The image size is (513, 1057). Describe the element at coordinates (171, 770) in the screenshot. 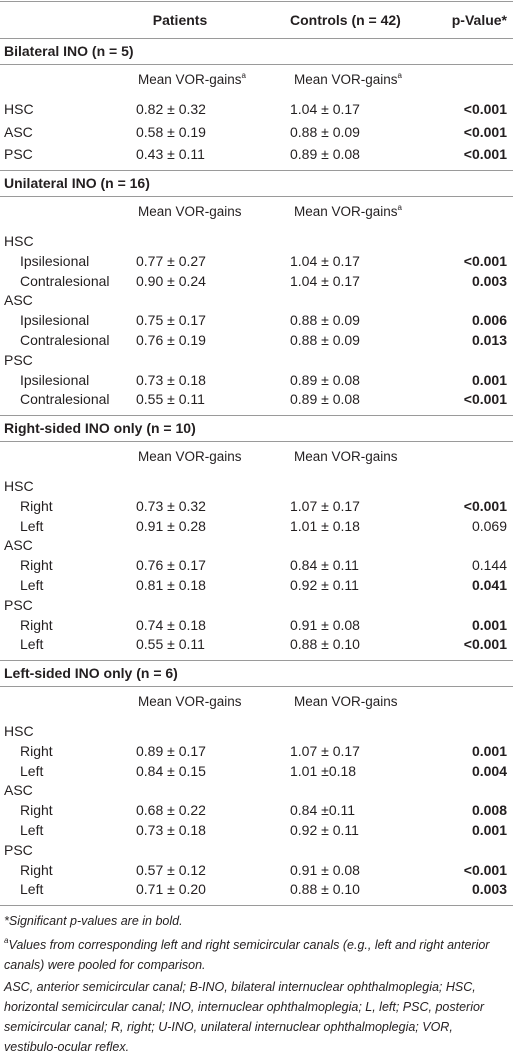

I see `patients-value: 0.84 ± 0.15` at that location.